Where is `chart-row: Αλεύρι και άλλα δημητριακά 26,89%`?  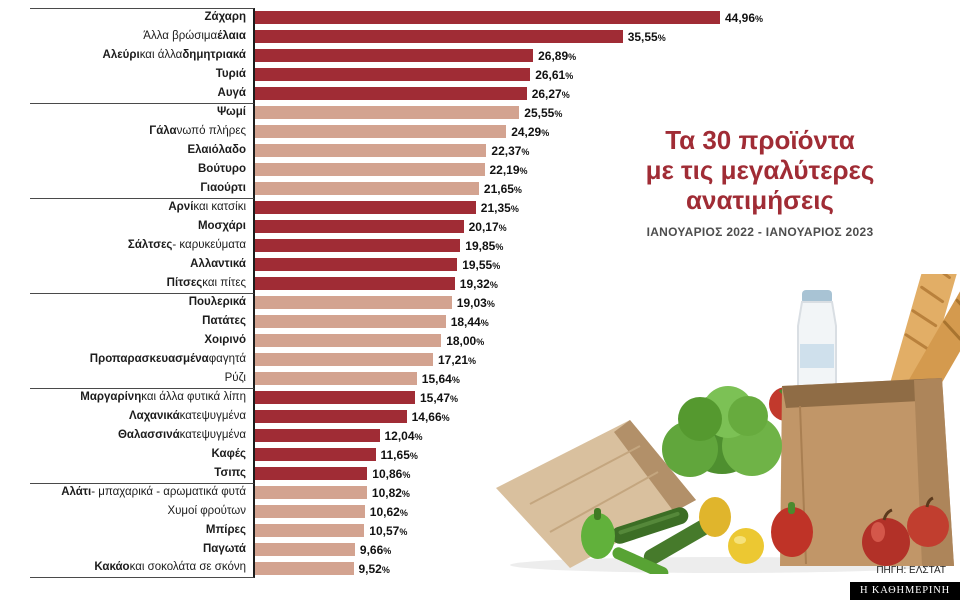 chart-row: Αλεύρι και άλλα δημητριακά 26,89% is located at coordinates (396, 55).